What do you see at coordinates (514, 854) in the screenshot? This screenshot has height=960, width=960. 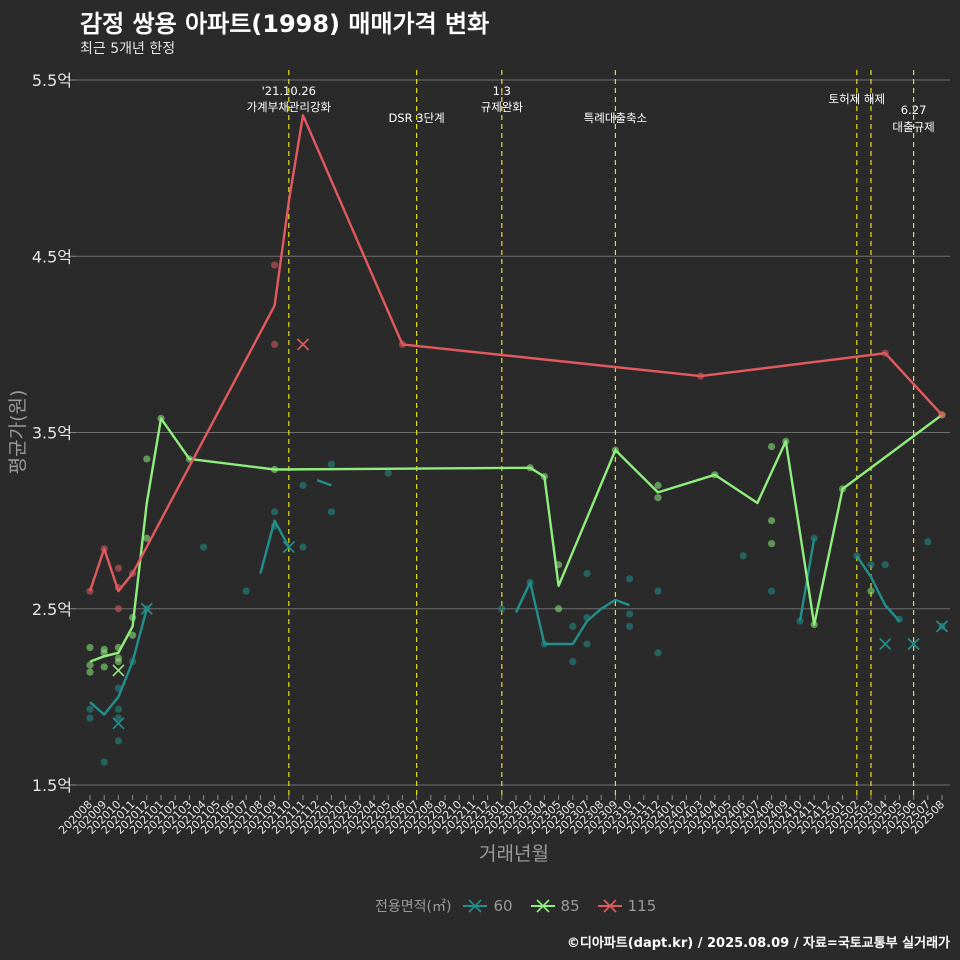 I see `x-axis-label: 거래년월` at bounding box center [514, 854].